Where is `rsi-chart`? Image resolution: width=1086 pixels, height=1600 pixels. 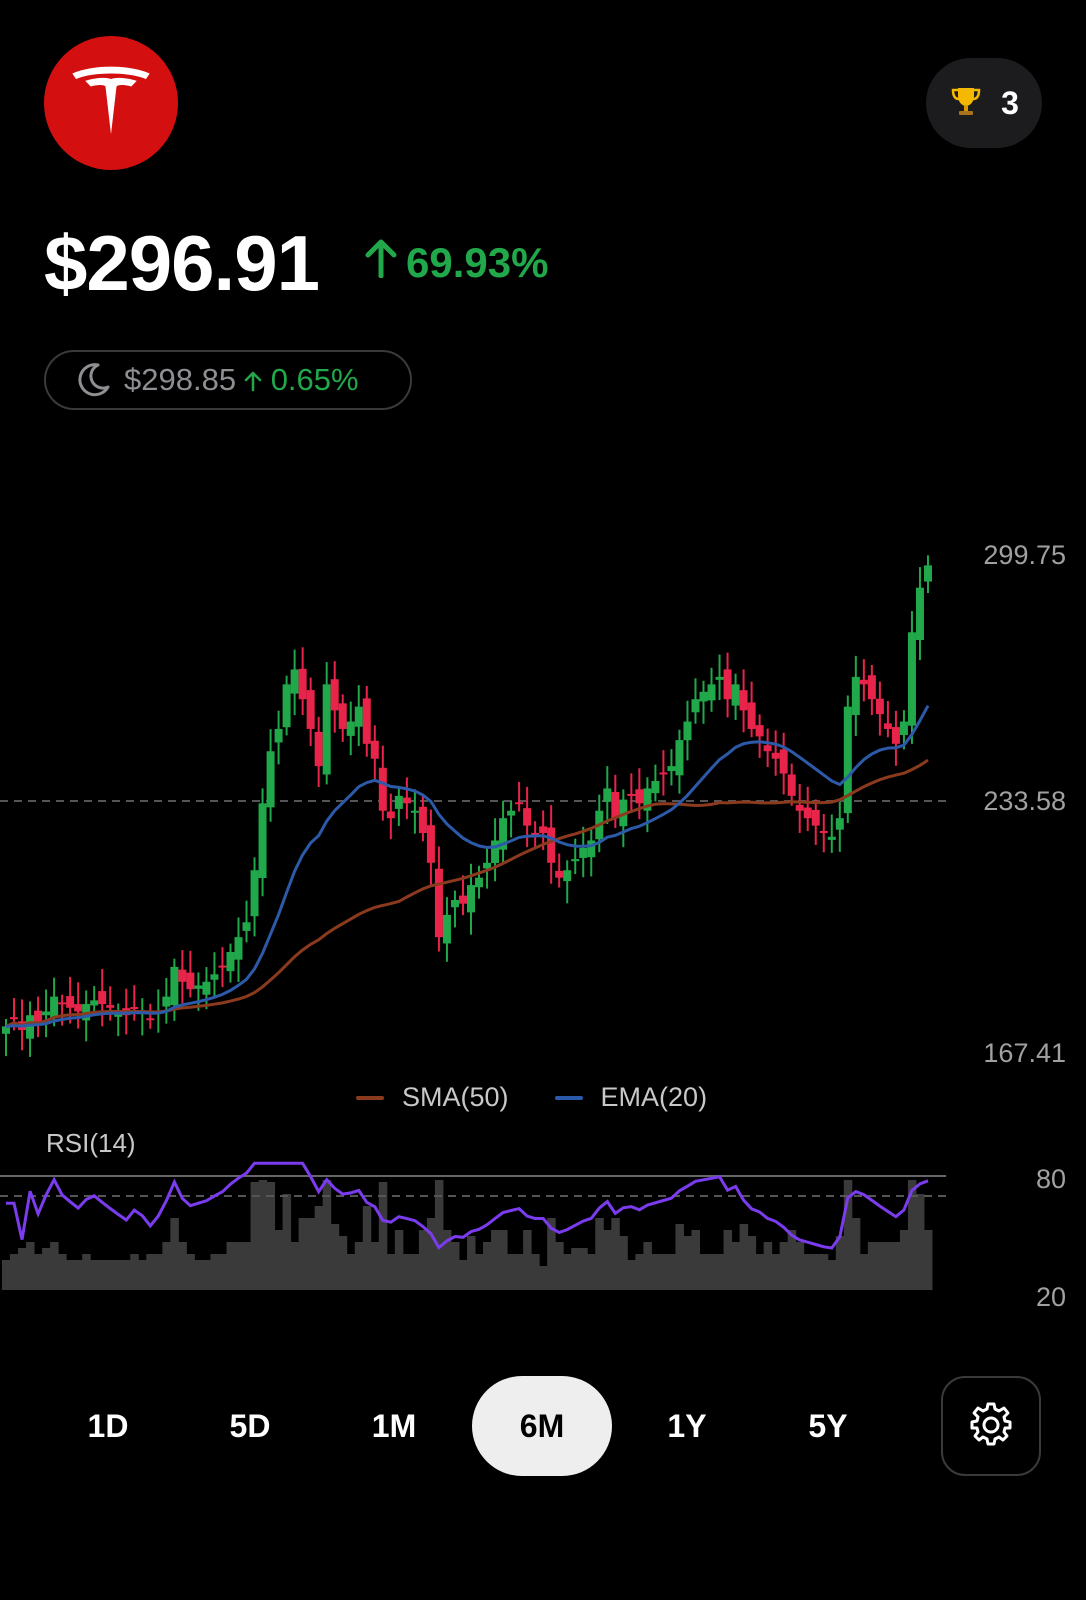 rsi-chart is located at coordinates (473, 1230).